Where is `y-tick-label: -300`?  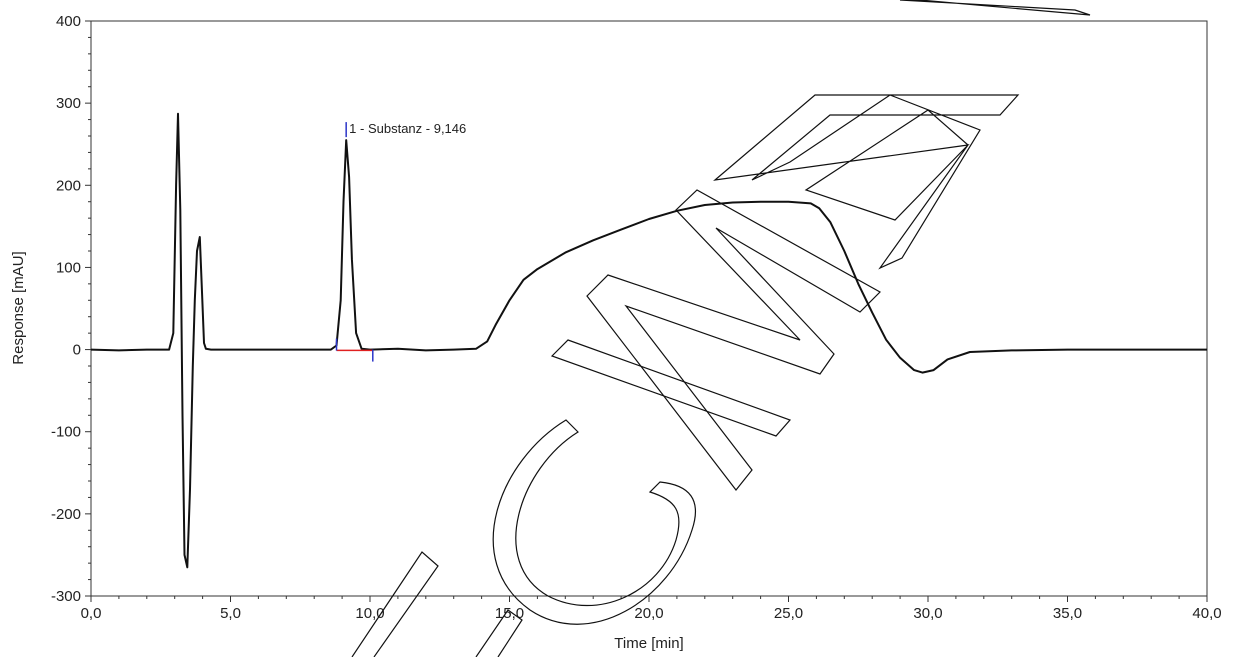 y-tick-label: -300 is located at coordinates (66, 596).